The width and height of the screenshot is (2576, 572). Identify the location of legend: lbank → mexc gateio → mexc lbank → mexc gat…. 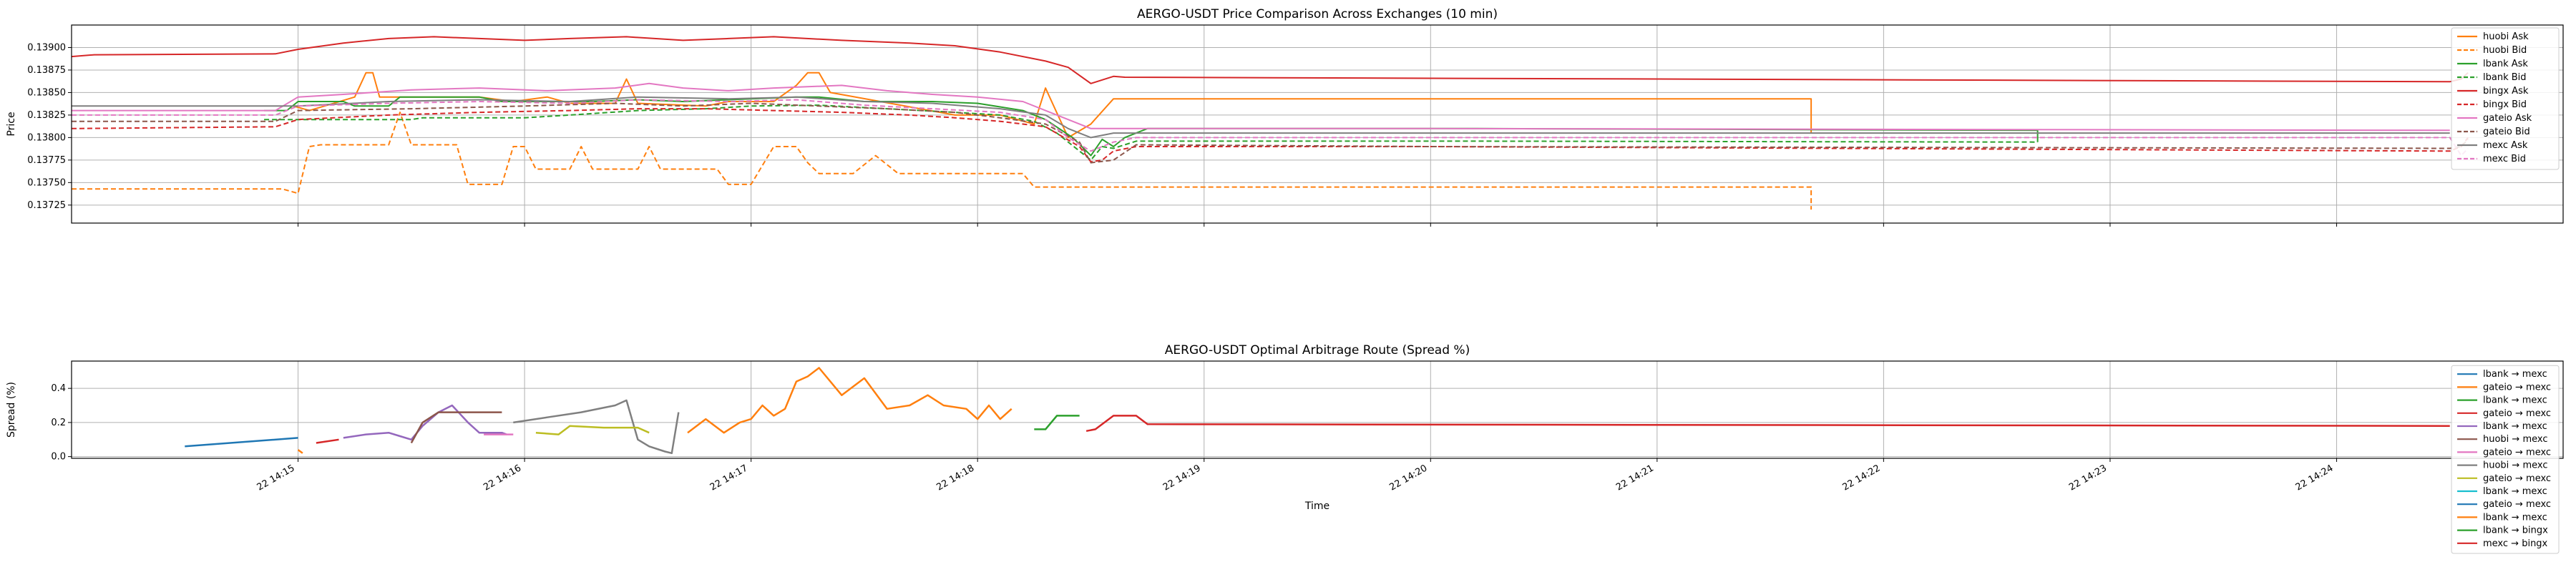
(2505, 459).